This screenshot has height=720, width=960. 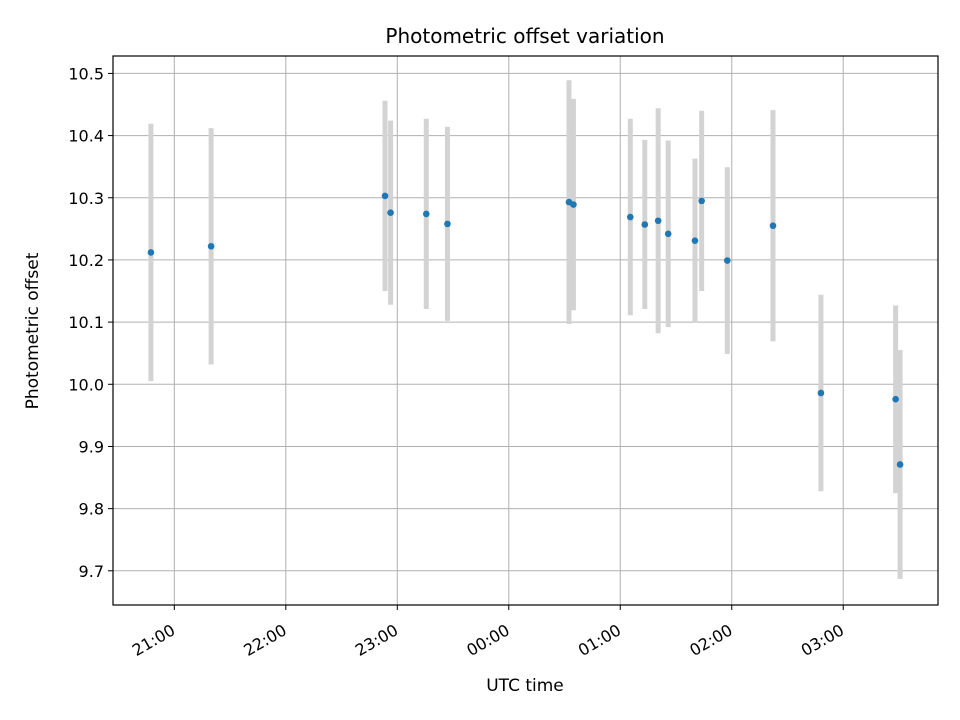 I want to click on y-axis-ticks: 9.7 9.8 9.9 10.0 10.1 10.2 10.3 10.4 10.5, so click(x=90, y=322).